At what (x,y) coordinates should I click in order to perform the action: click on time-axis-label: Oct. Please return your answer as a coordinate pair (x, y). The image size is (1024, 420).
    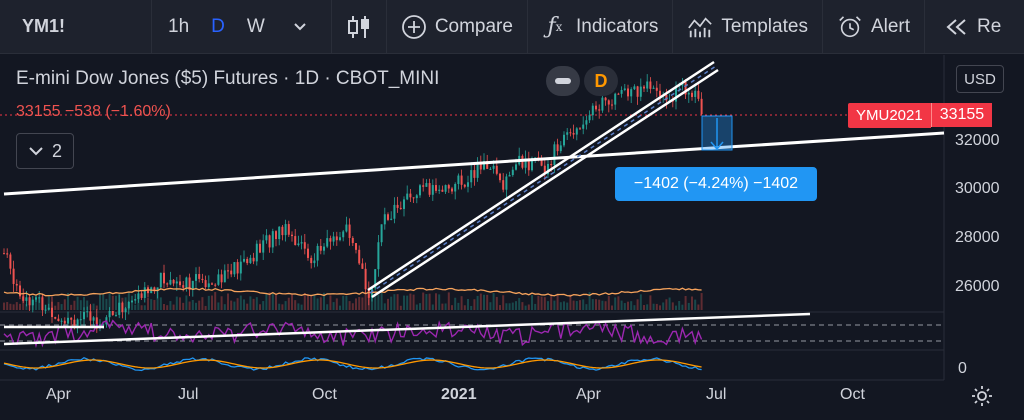
    Looking at the image, I should click on (852, 394).